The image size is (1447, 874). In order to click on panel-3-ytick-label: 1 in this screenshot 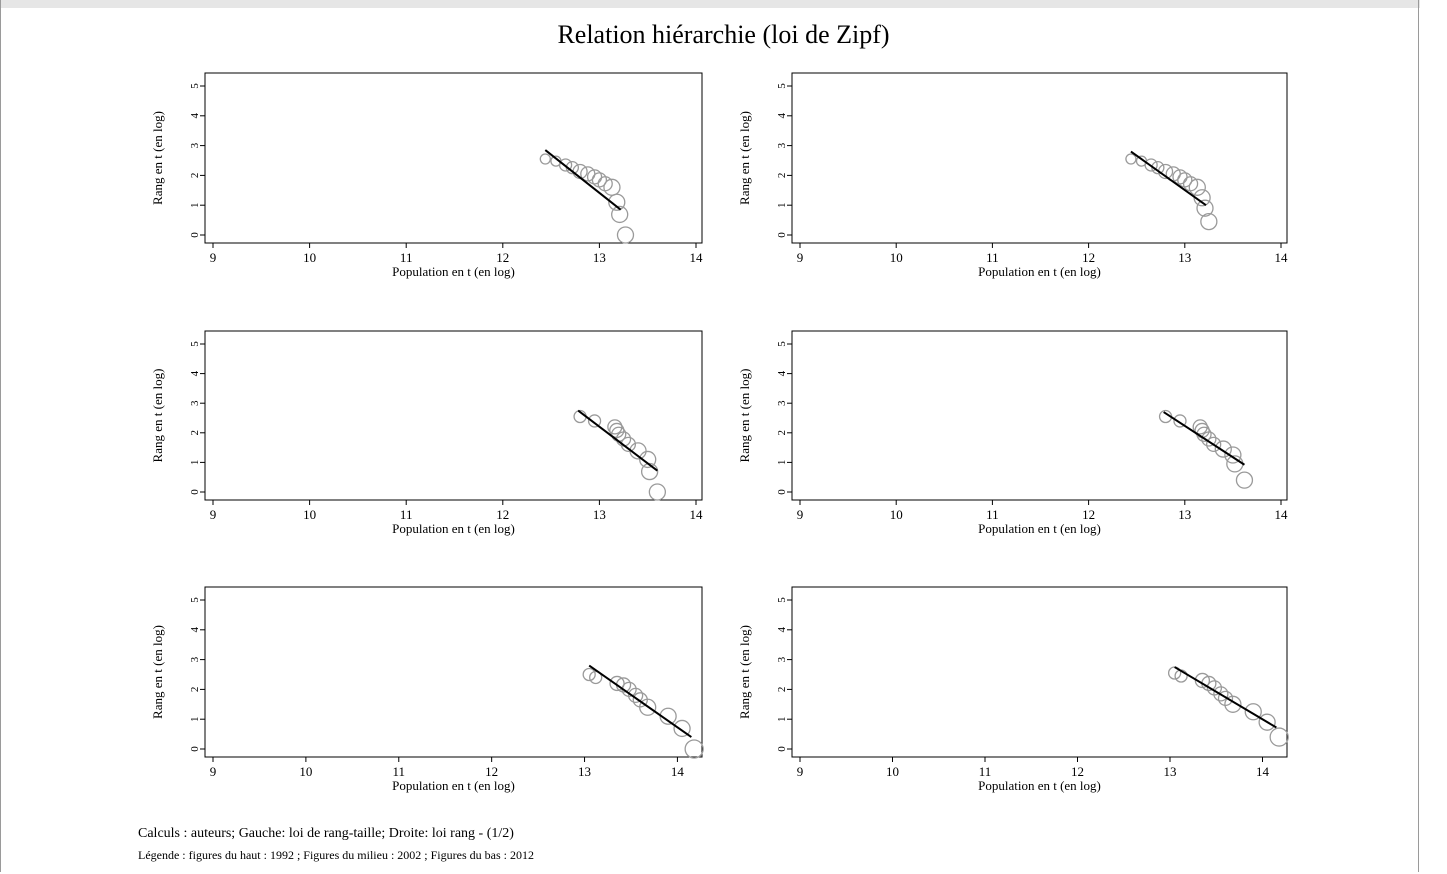, I will do `click(195, 463)`.